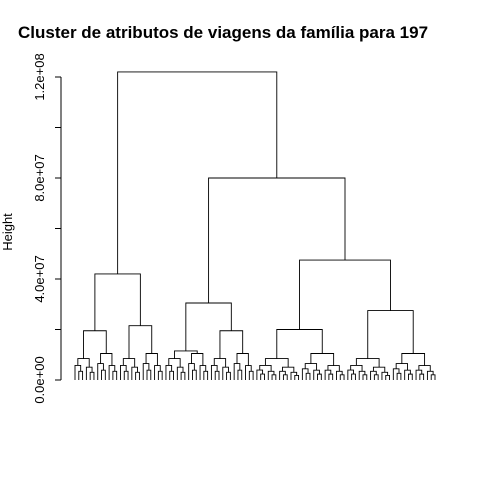 The image size is (480, 480). I want to click on y-tick-label: 4.0e+07, so click(39, 278).